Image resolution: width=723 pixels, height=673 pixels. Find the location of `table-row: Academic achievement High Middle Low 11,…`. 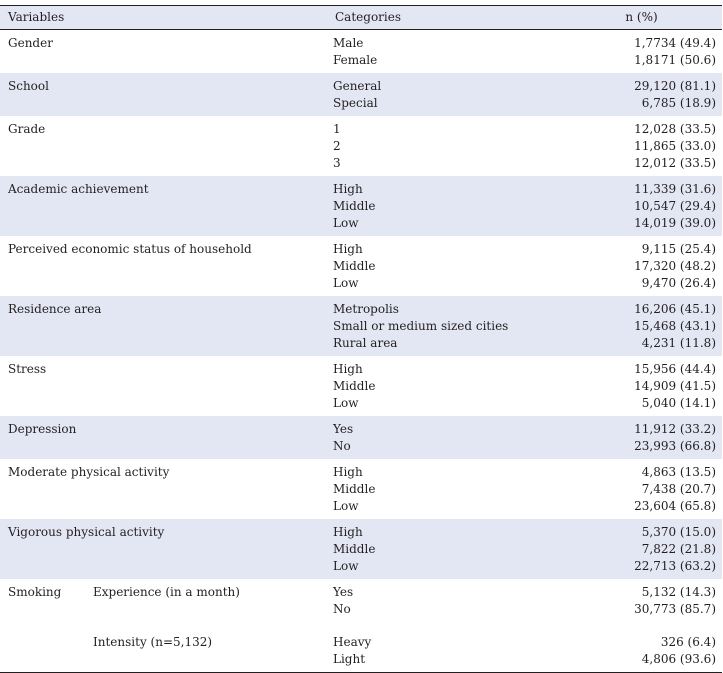

table-row: Academic achievement High Middle Low 11,… is located at coordinates (361, 206).